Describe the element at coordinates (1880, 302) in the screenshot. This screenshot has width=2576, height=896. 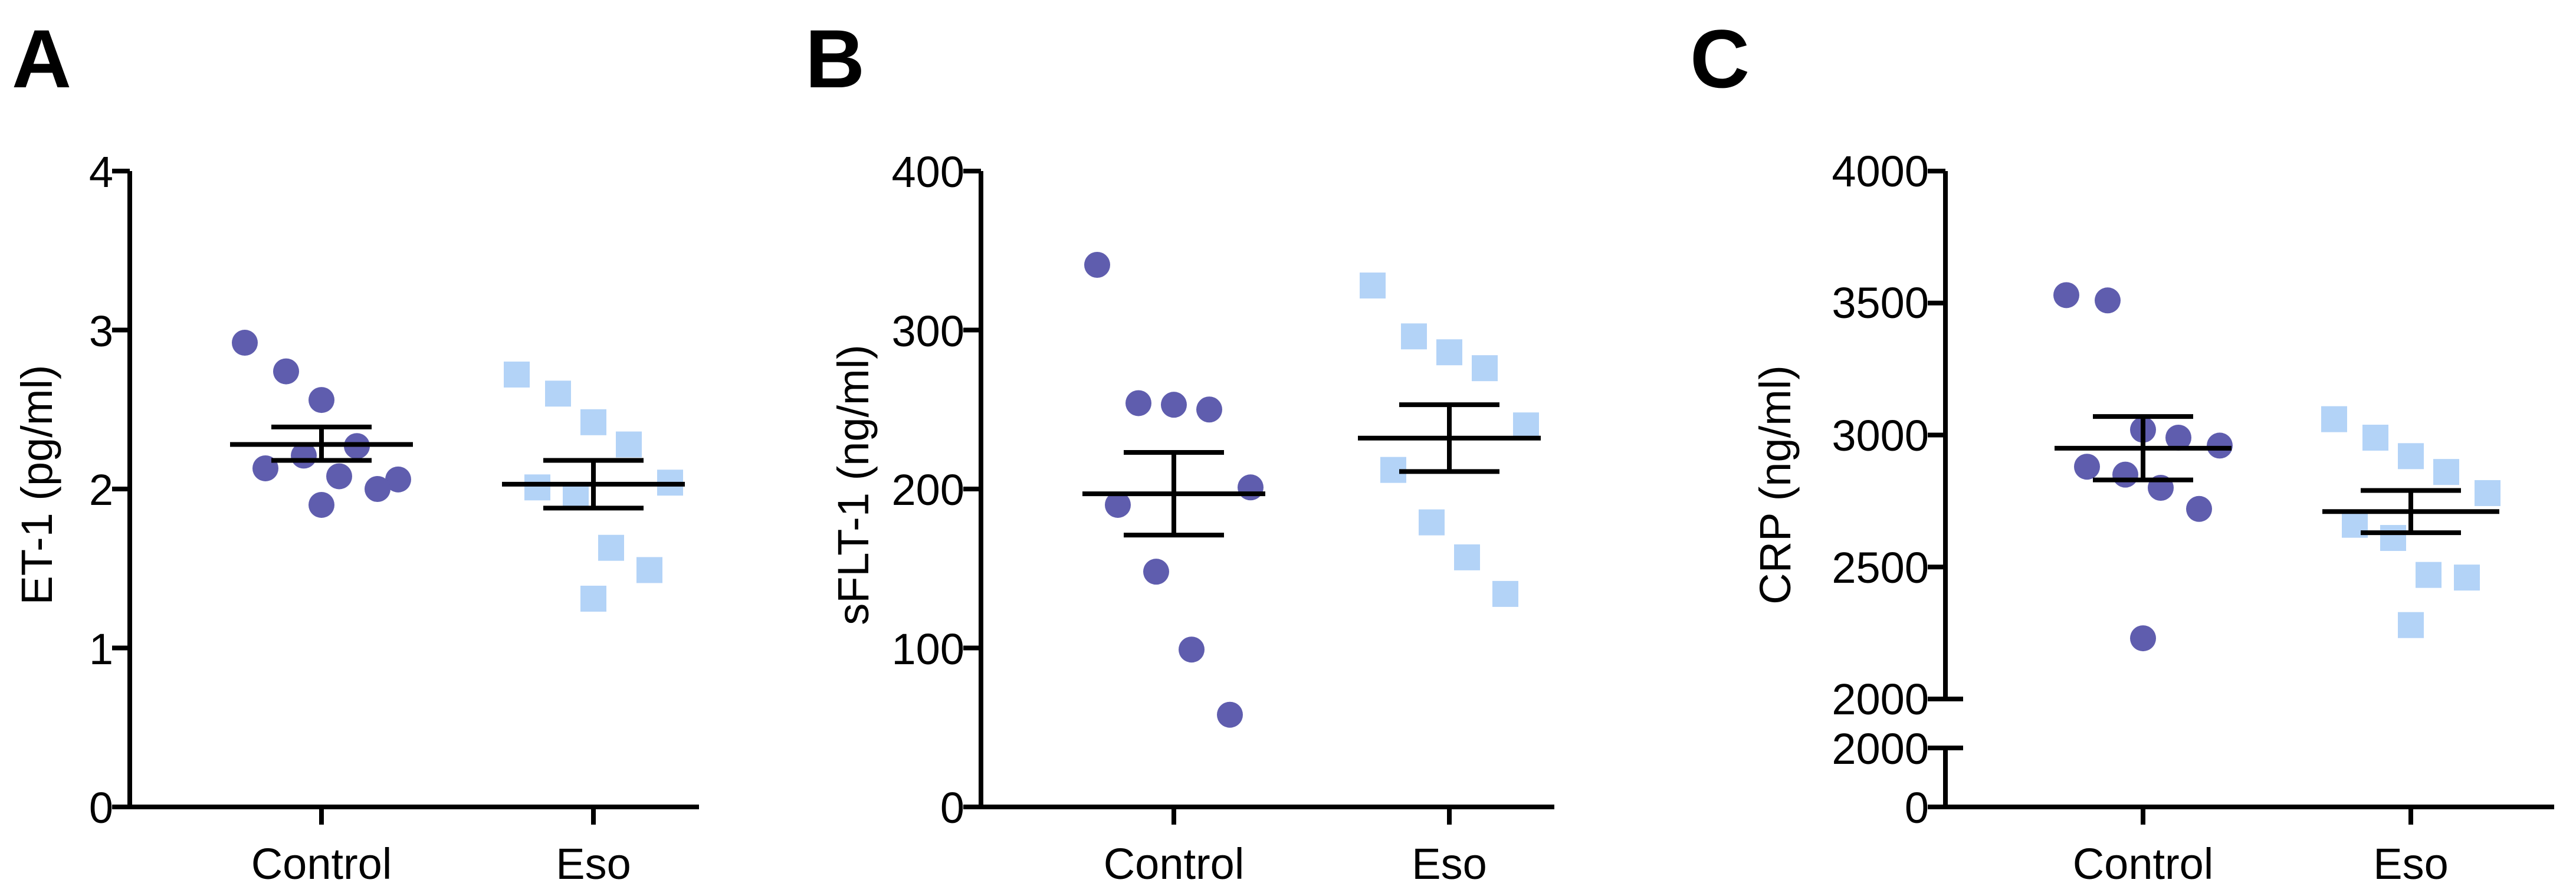
I see `y-tick-label: 3500` at that location.